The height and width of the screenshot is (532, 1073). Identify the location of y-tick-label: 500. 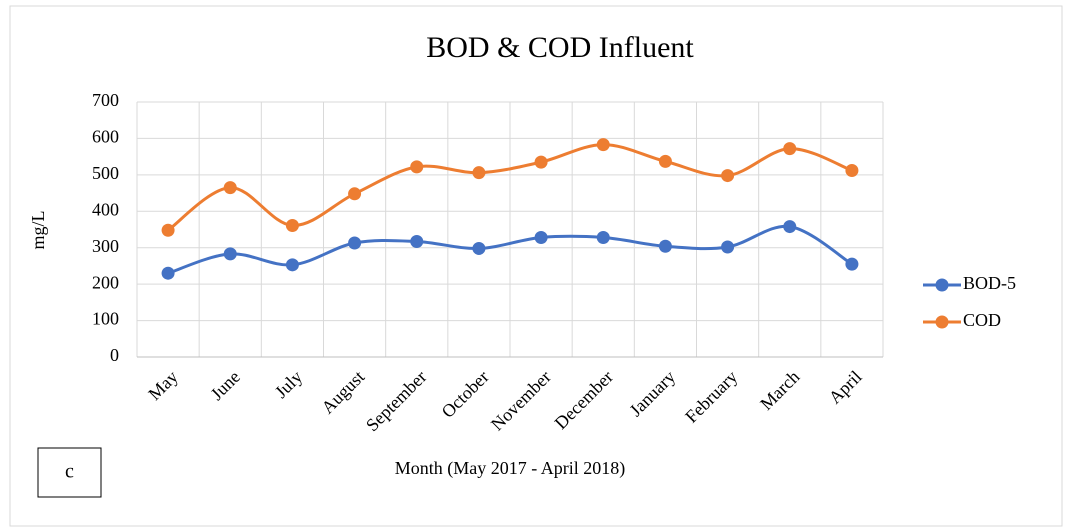
(105, 173).